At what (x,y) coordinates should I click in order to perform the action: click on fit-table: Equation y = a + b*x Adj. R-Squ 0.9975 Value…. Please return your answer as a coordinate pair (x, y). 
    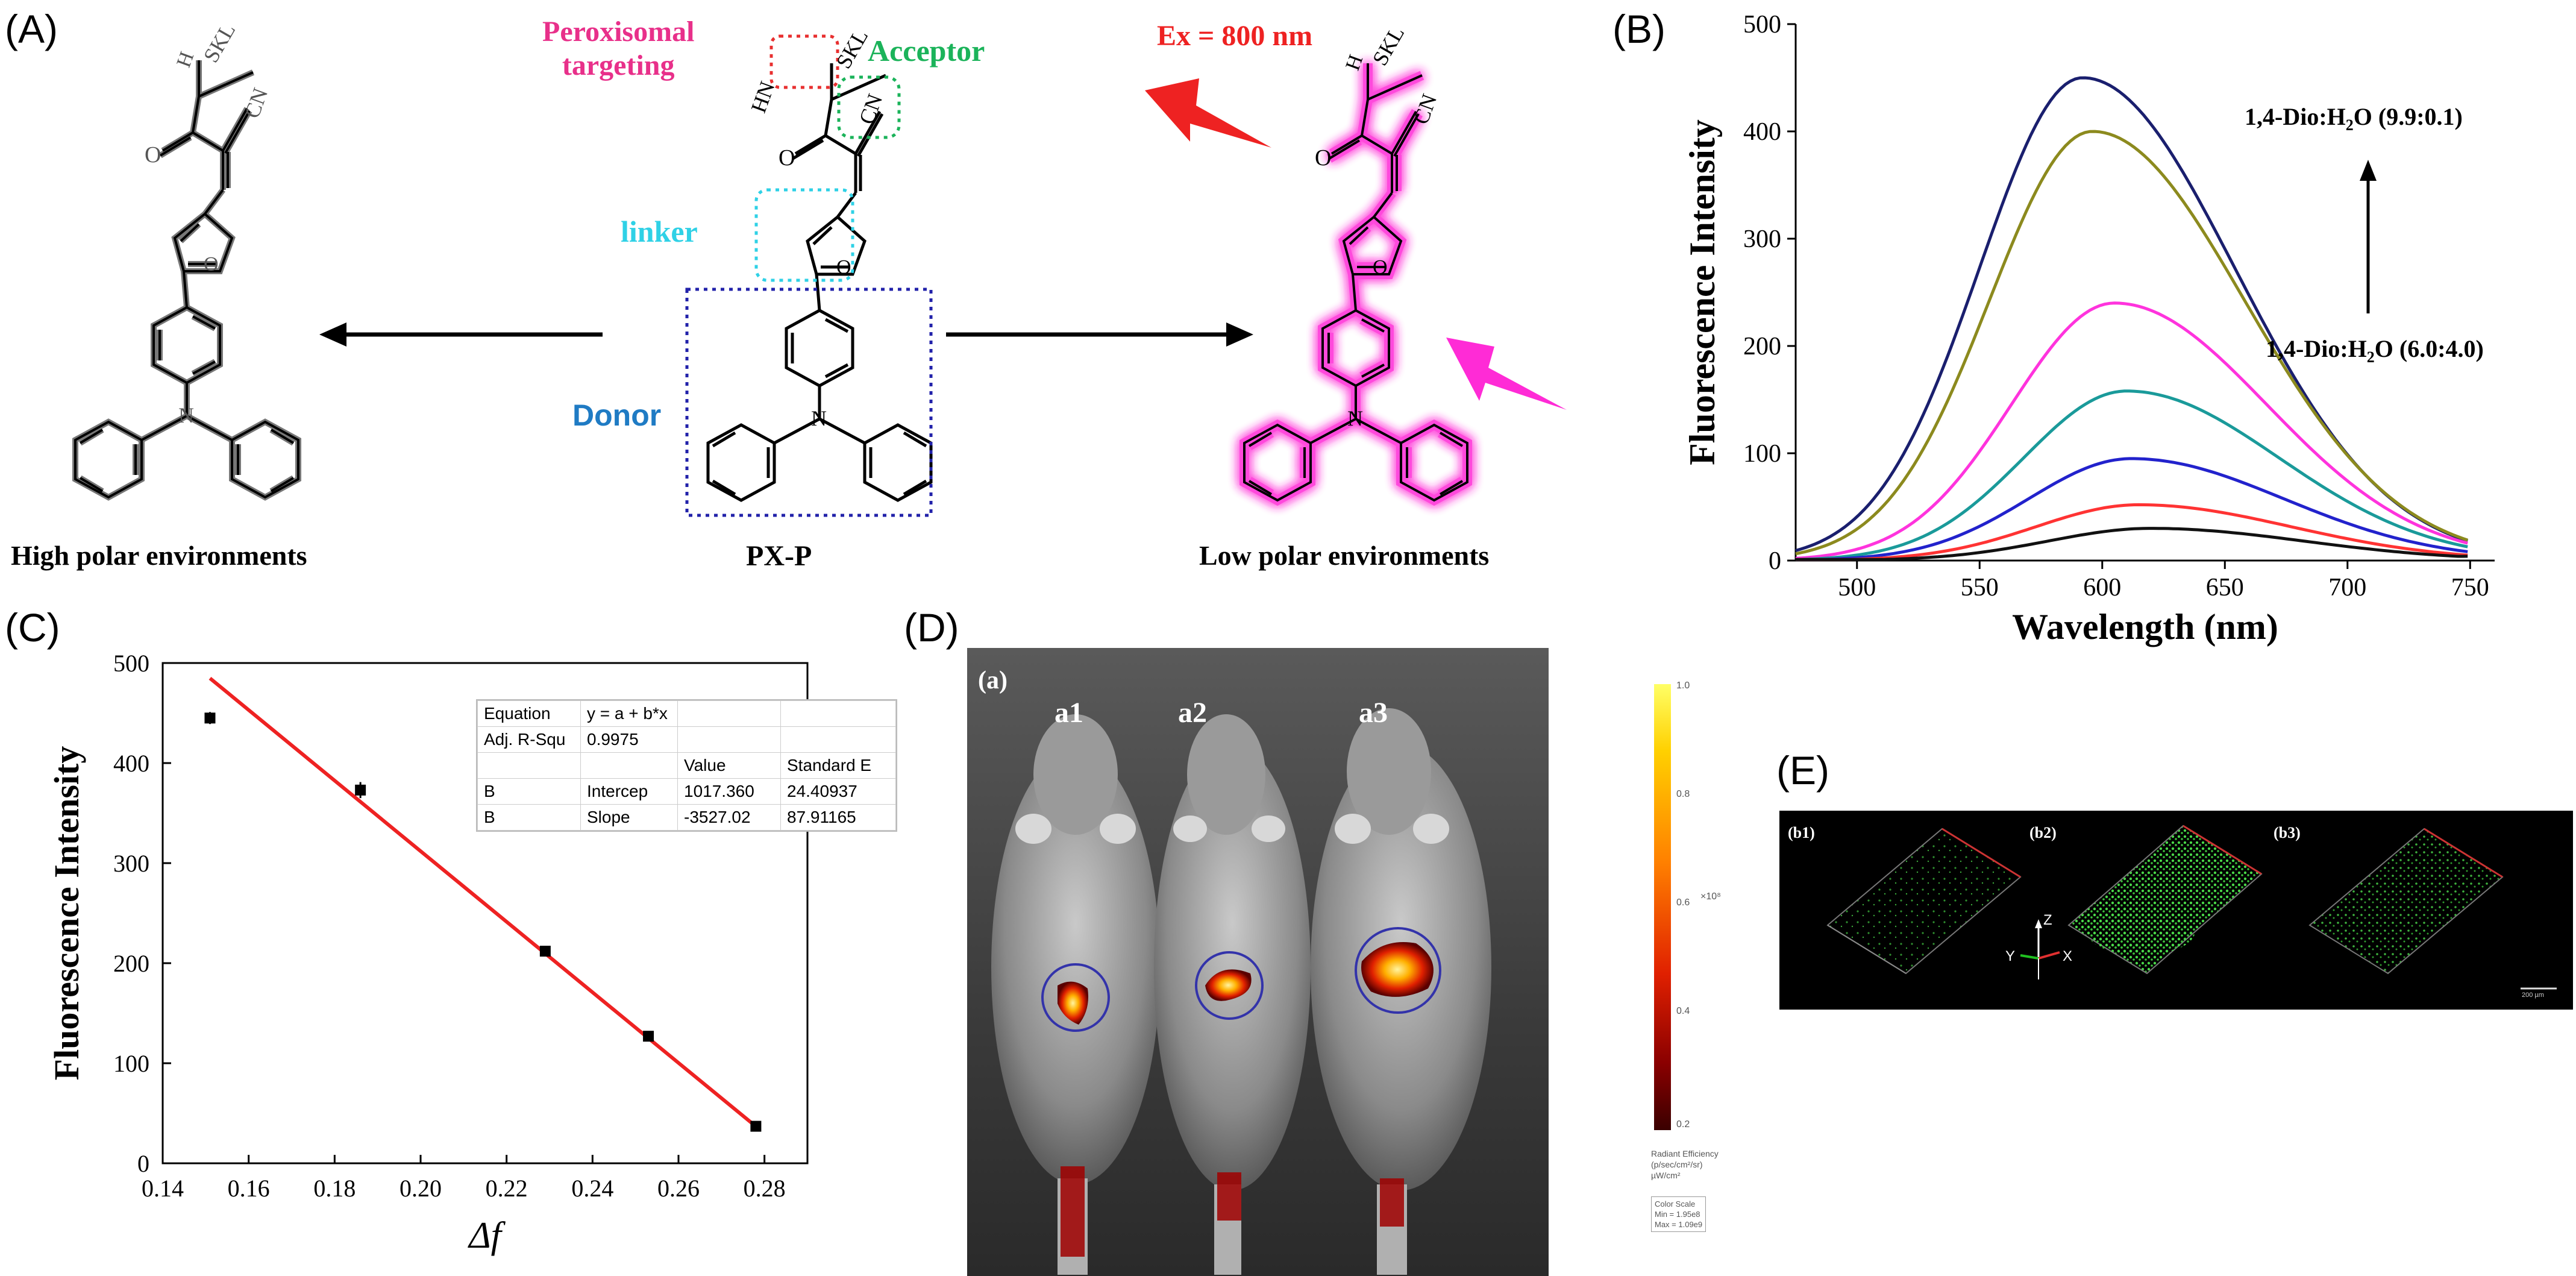
    Looking at the image, I should click on (686, 765).